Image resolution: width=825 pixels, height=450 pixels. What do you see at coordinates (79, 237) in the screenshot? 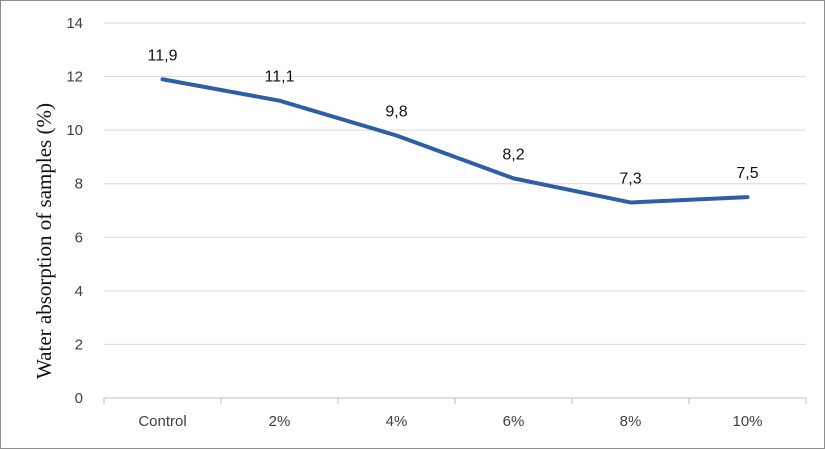
I see `y-tick-label: 6` at bounding box center [79, 237].